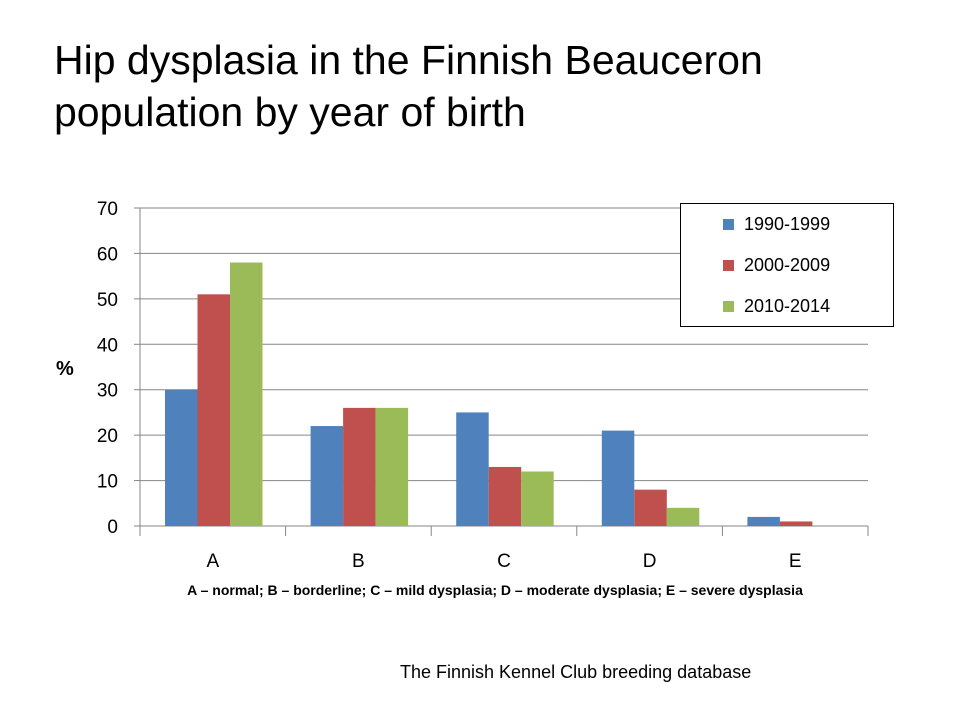  I want to click on bar-2010-2014-C, so click(537, 498).